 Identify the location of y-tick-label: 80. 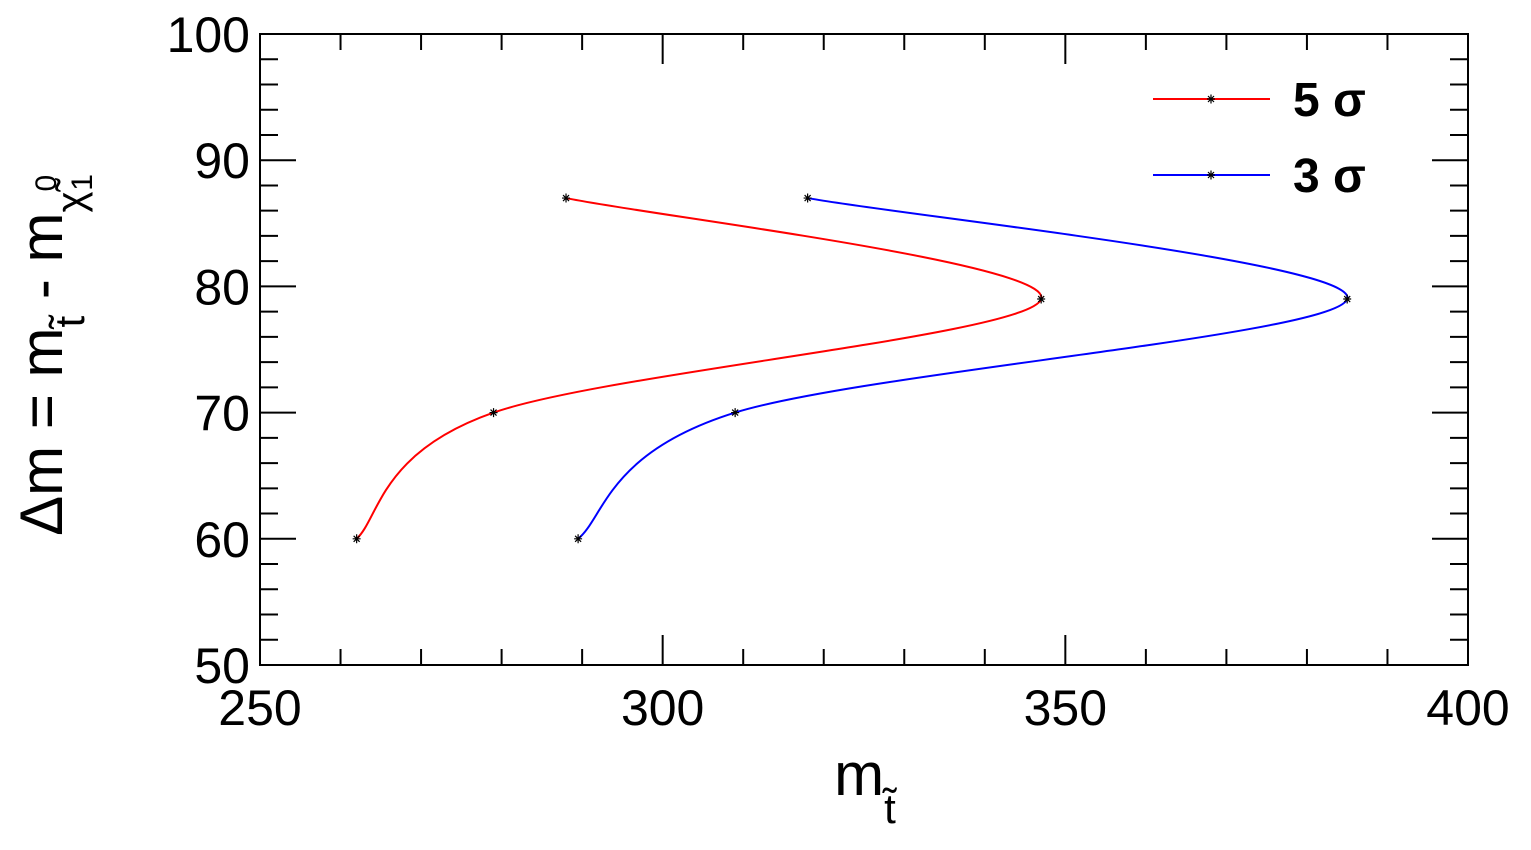
(222, 287).